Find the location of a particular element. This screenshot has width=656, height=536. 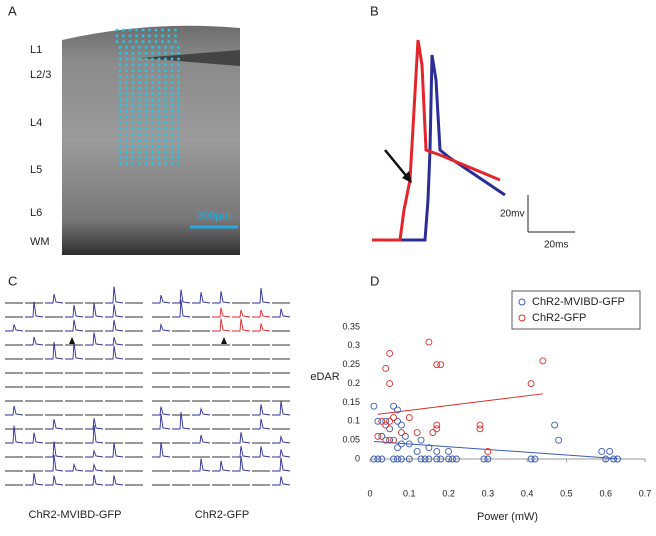

y-tick-label: 0.05 is located at coordinates (351, 440).